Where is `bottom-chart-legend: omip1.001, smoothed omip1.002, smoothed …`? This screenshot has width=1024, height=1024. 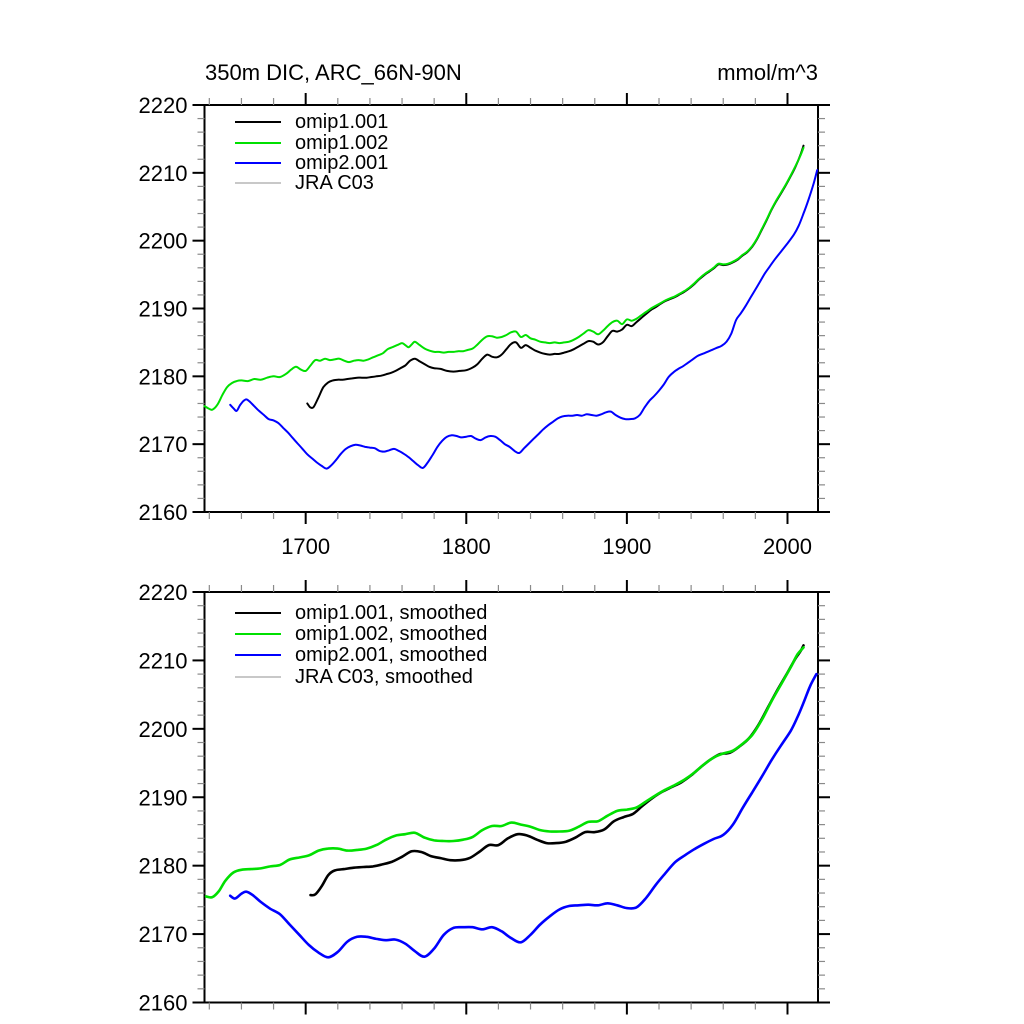
bottom-chart-legend: omip1.001, smoothed omip1.002, smoothed … is located at coordinates (361, 644).